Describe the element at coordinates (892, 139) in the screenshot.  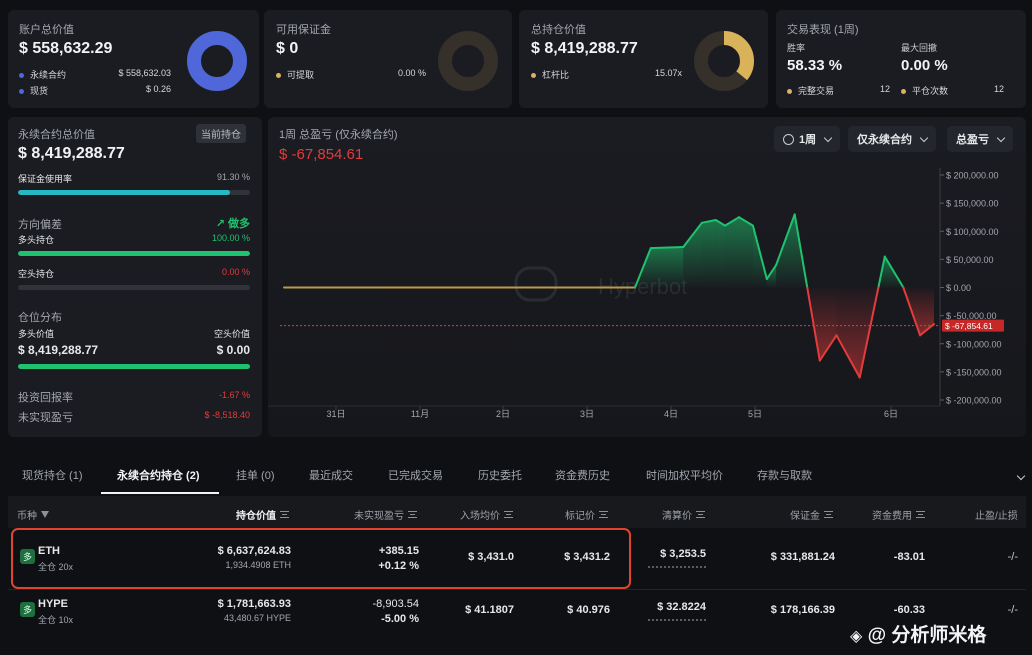
I see `scope-select: 仅永续合约` at that location.